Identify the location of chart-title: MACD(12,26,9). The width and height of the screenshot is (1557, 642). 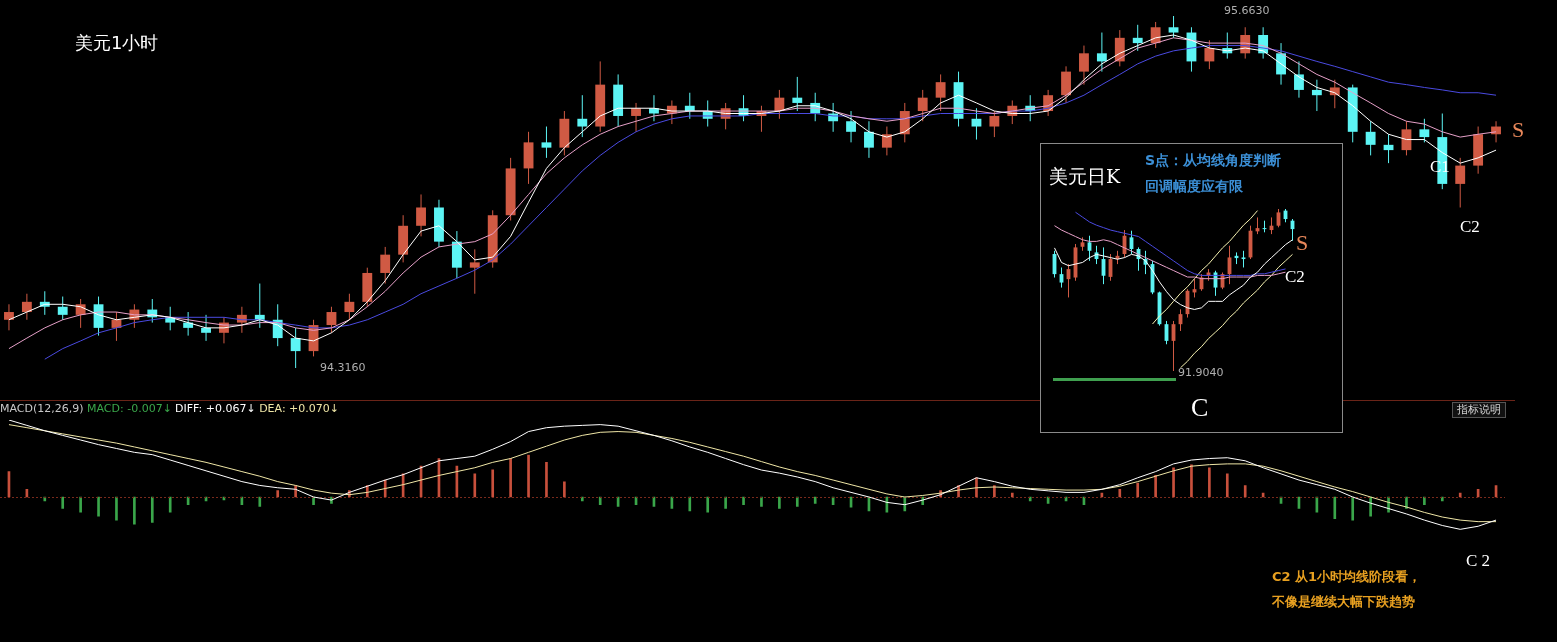
(42, 408).